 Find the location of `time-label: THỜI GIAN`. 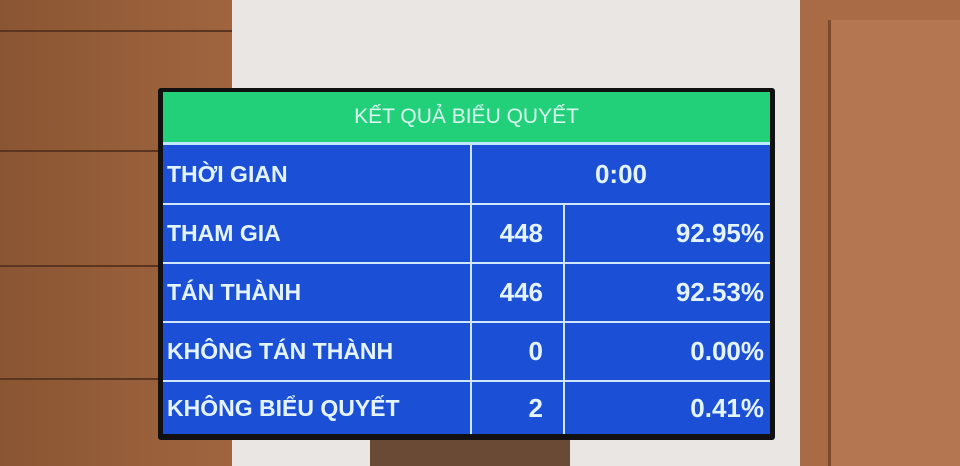

time-label: THỜI GIAN is located at coordinates (227, 173).